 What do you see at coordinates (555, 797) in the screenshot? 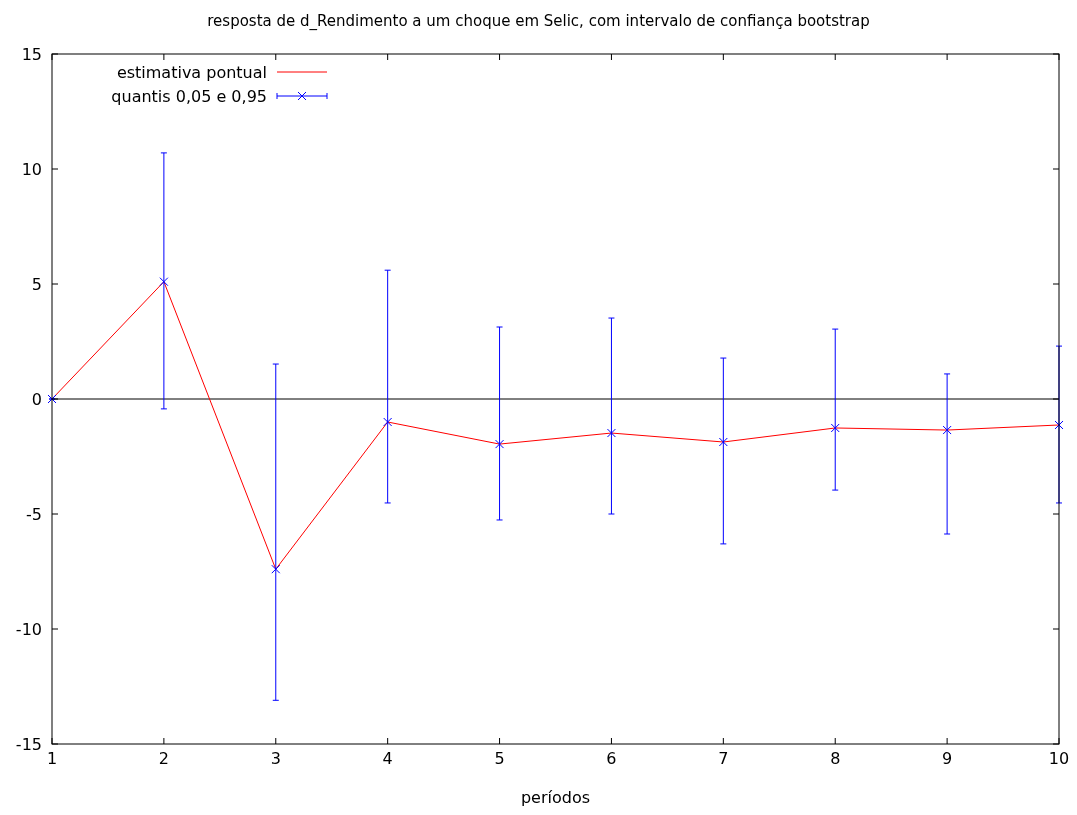
I see `x-axis-title: períodos` at bounding box center [555, 797].